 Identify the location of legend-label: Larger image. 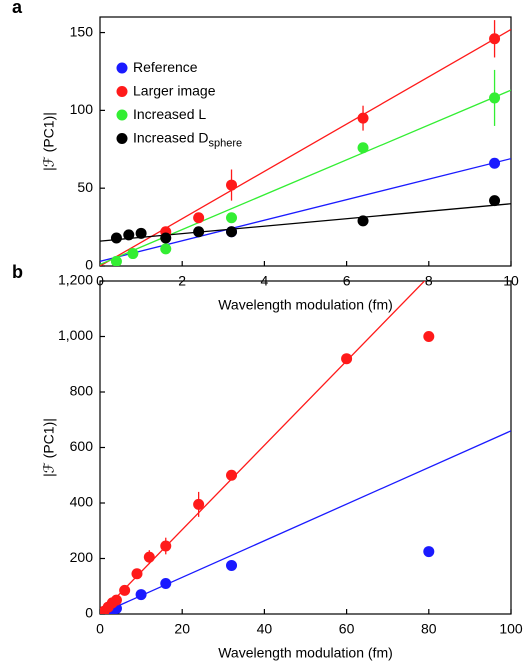
(174, 90).